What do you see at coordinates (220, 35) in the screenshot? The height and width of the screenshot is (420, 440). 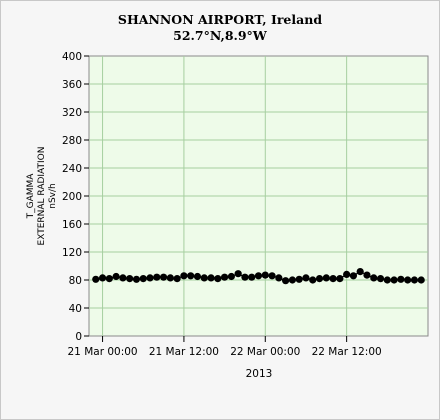 I see `chart-subtitle: 52.7°N,8.9°W` at bounding box center [220, 35].